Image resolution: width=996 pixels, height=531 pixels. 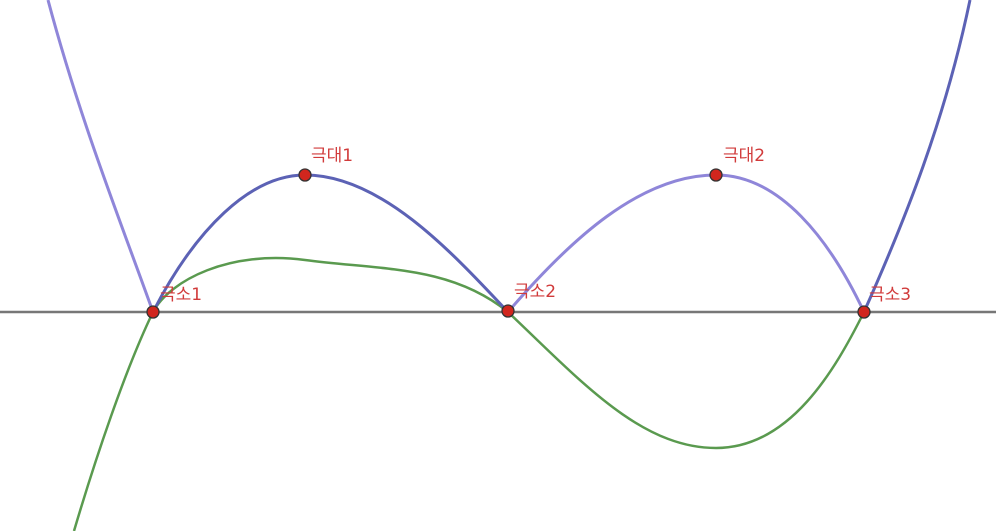 I want to click on point-minimum-3: 극소3, so click(x=884, y=302).